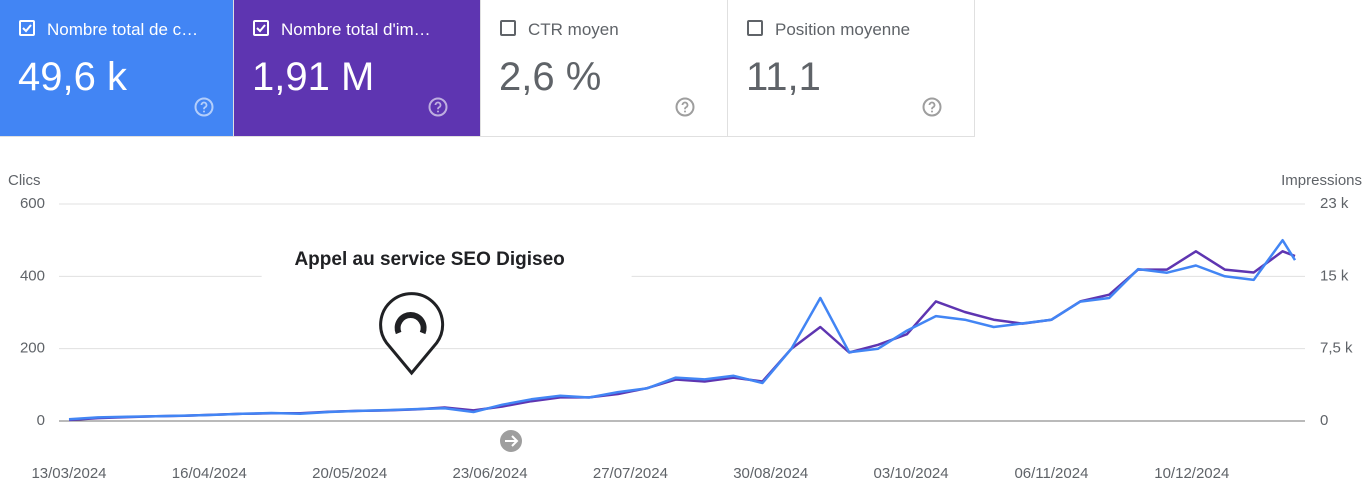  I want to click on annotation-text: Appel au service SEO Digiseo, so click(429, 259).